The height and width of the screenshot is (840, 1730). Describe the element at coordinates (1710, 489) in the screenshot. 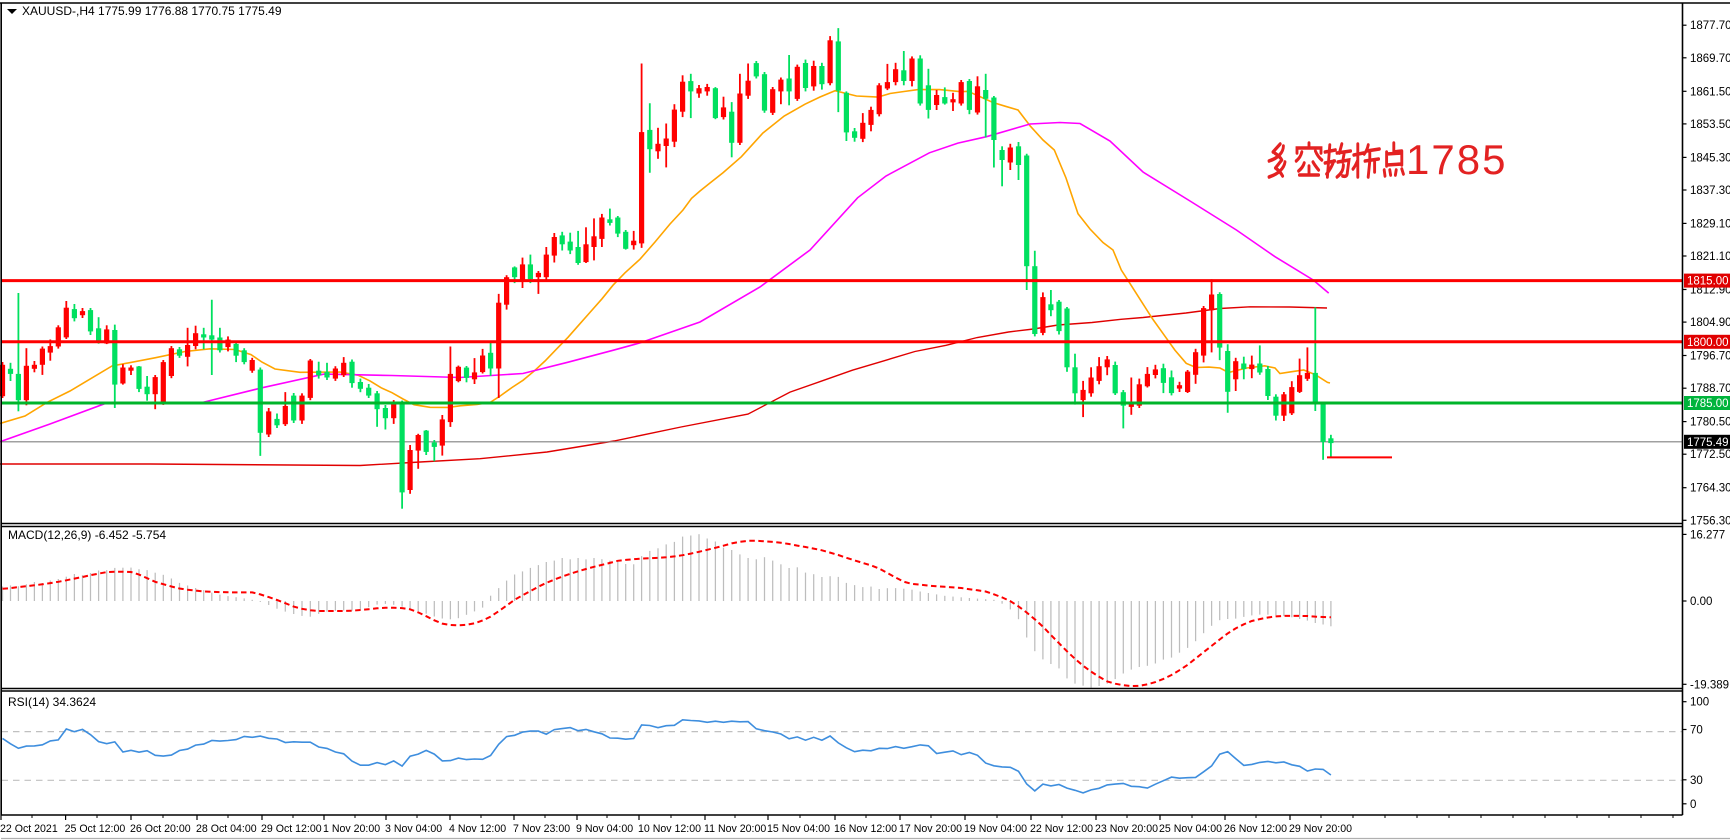

I see `svg-text: 1764.30` at that location.